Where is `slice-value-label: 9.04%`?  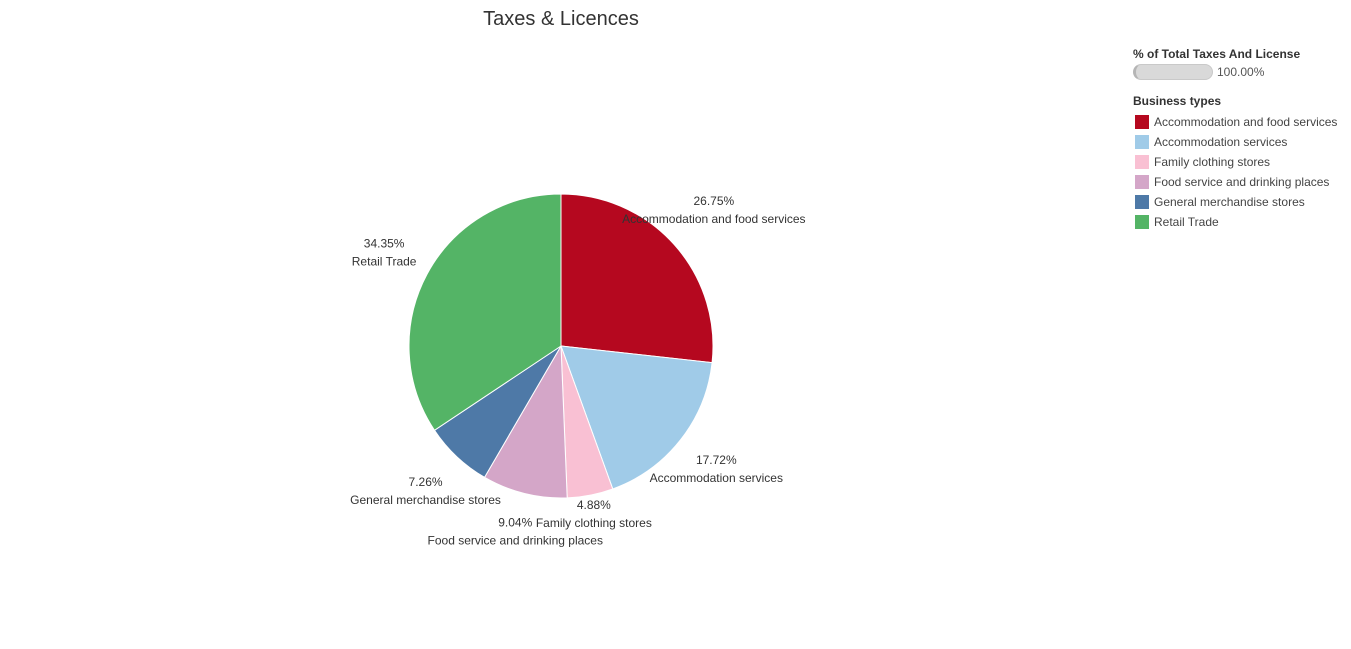 slice-value-label: 9.04% is located at coordinates (515, 522).